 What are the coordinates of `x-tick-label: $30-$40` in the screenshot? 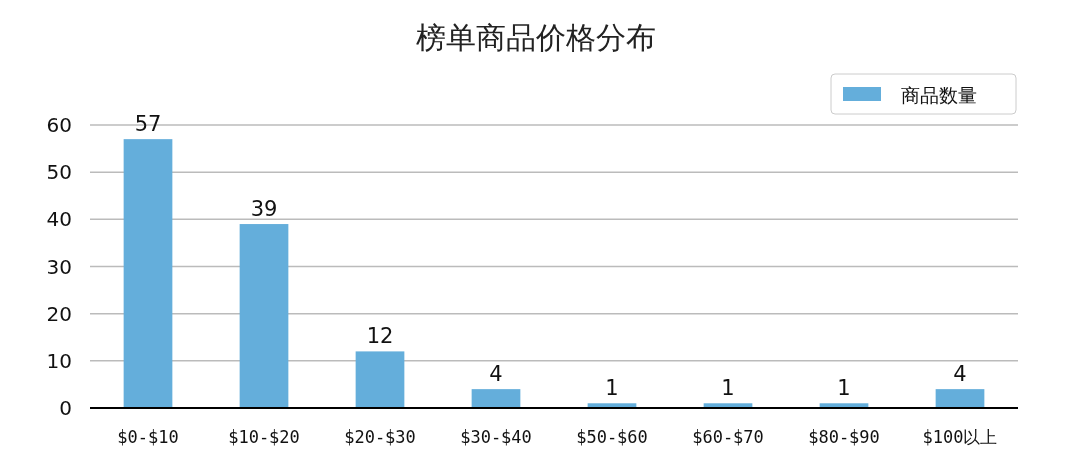 It's located at (496, 437).